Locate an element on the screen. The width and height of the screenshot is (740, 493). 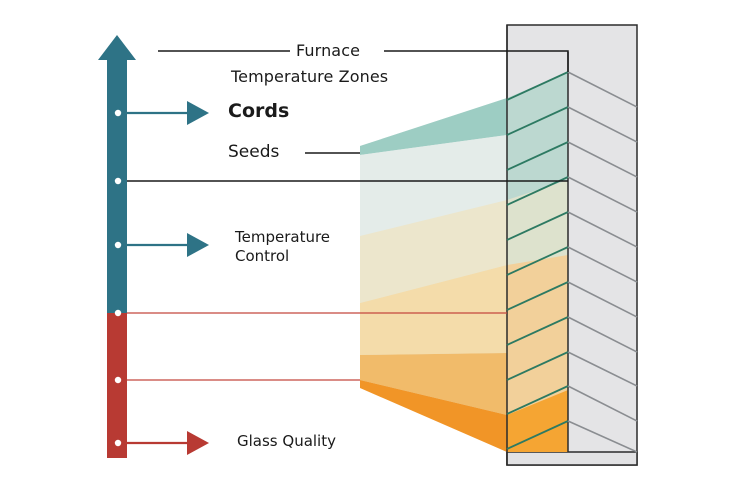
temperature-axis is located at coordinates (117, 246).